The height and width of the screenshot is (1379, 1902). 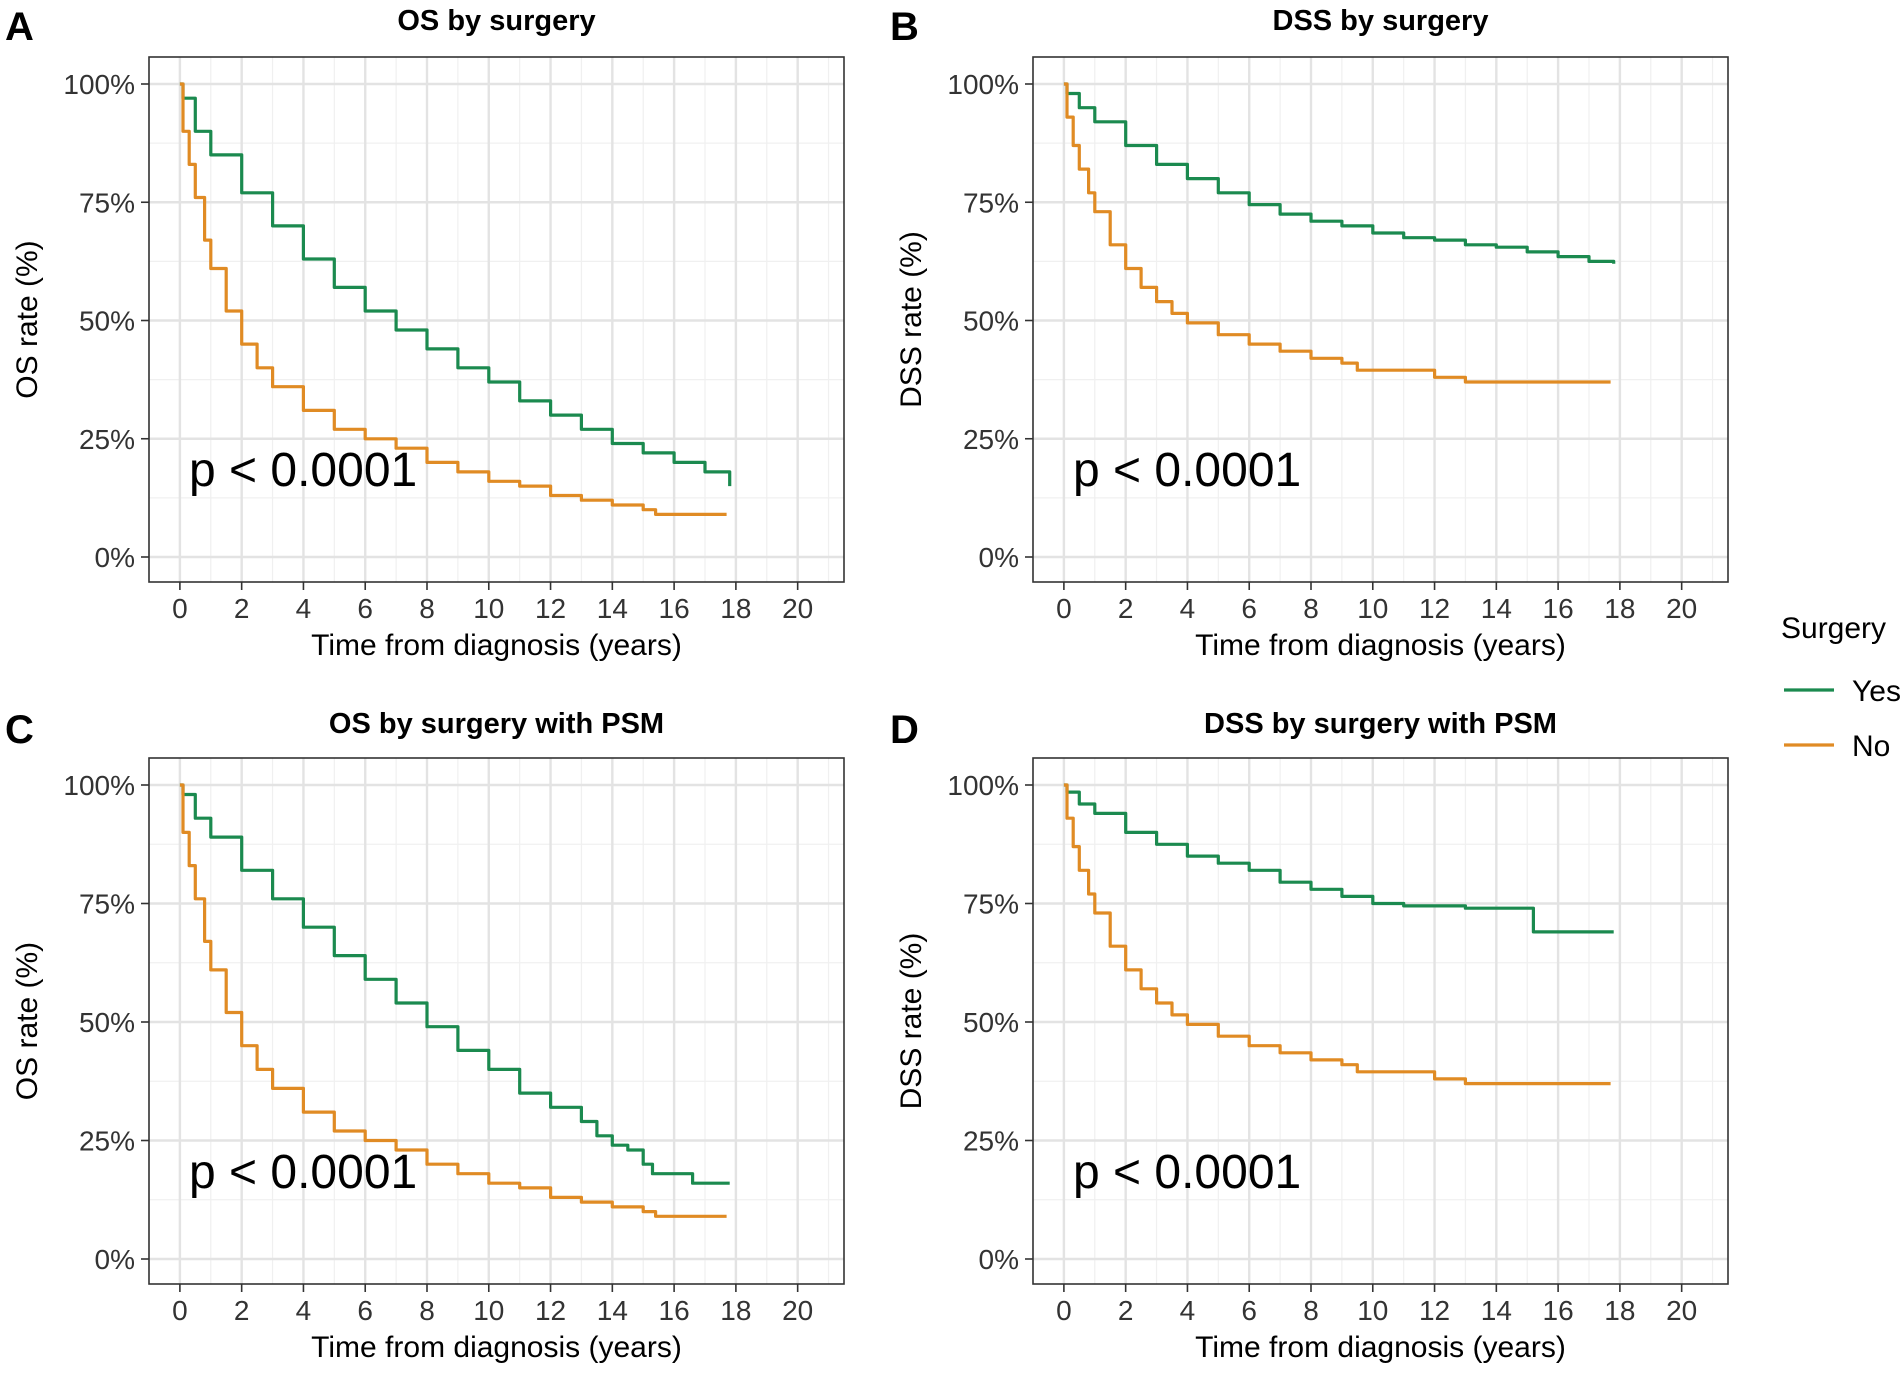 What do you see at coordinates (19, 730) in the screenshot?
I see `panel-letter: C` at bounding box center [19, 730].